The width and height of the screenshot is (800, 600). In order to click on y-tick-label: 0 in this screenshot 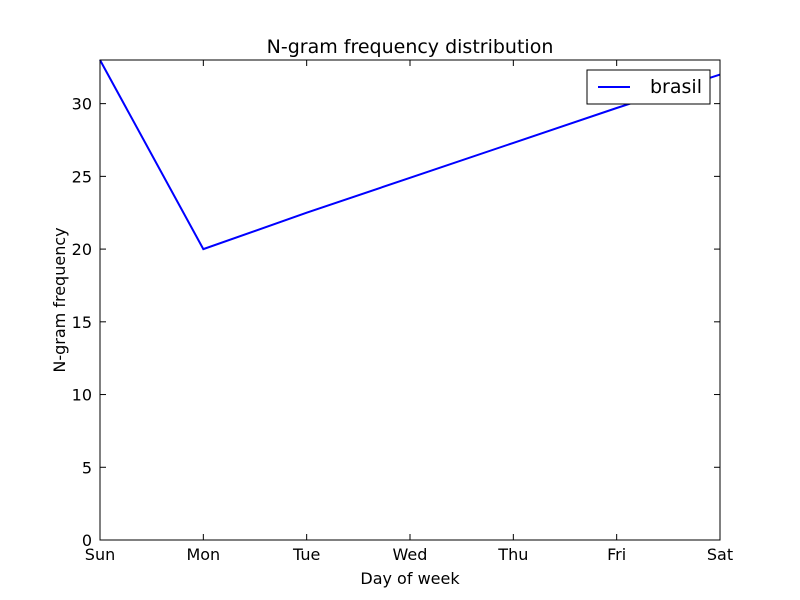, I will do `click(87, 540)`.